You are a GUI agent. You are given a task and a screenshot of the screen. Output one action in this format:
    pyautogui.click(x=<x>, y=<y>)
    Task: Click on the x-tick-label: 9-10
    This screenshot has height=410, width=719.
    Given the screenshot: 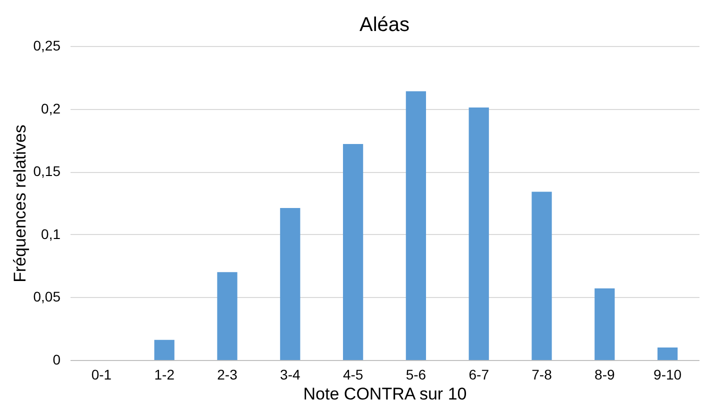 What is the action you would take?
    pyautogui.click(x=668, y=374)
    